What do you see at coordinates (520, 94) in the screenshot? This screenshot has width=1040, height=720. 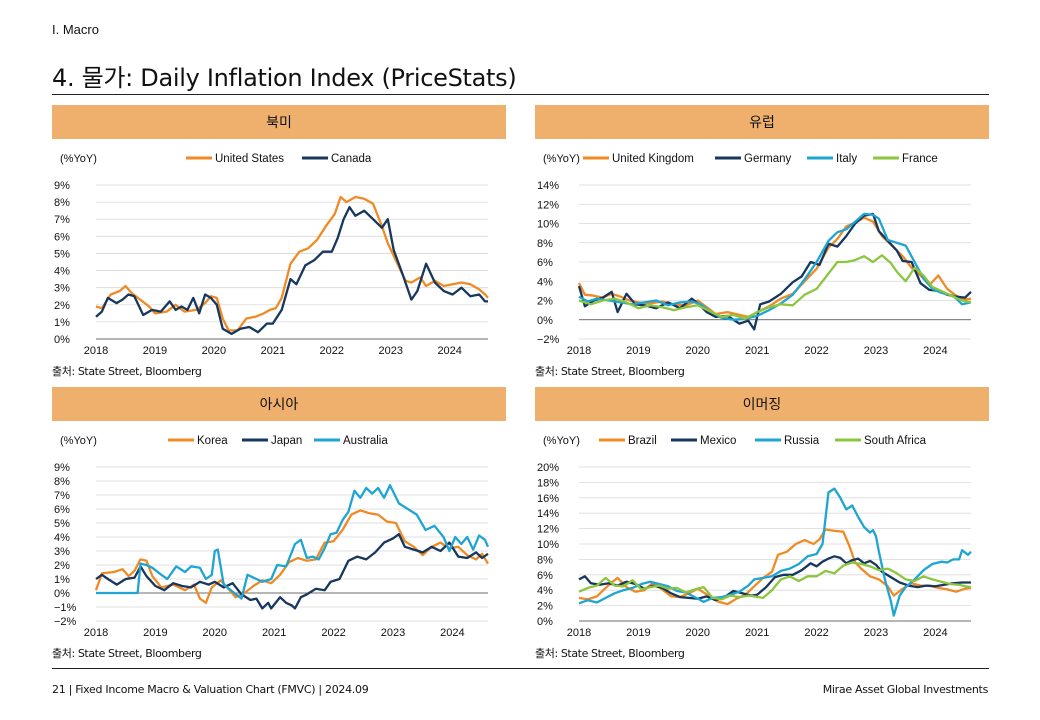 I see `title-divider` at bounding box center [520, 94].